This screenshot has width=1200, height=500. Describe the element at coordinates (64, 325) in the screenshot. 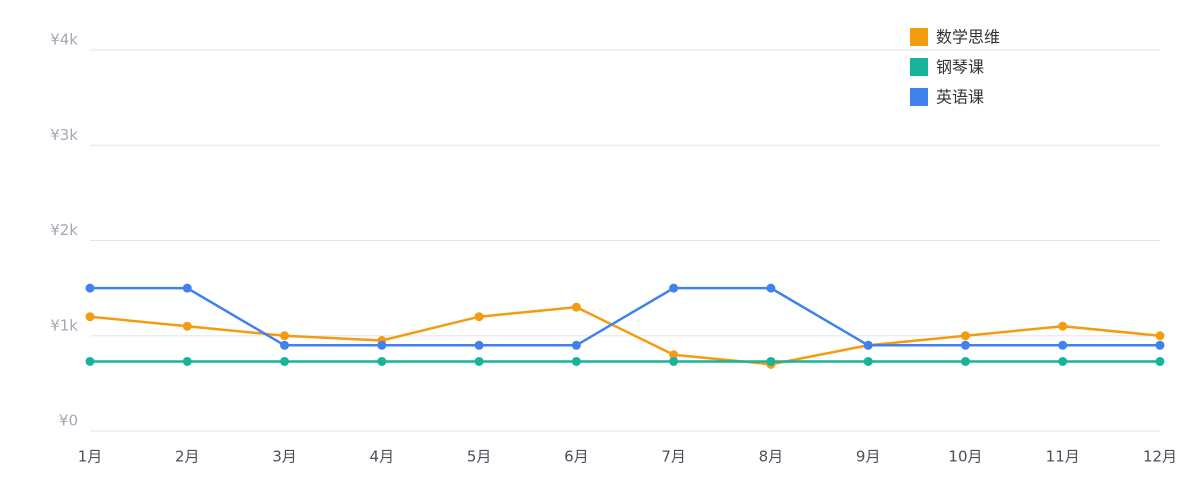

I see `y-tick-label: ¥1k` at that location.